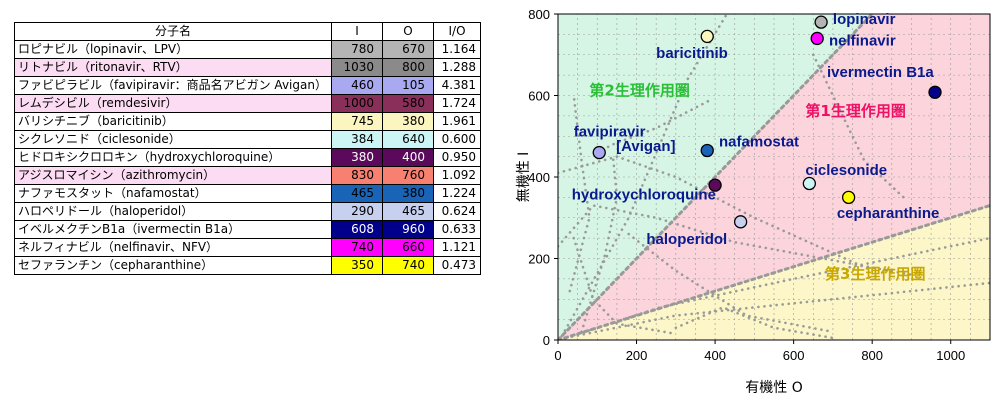 This screenshot has width=1000, height=408. I want to click on organic-value-cell: 105, so click(408, 85).